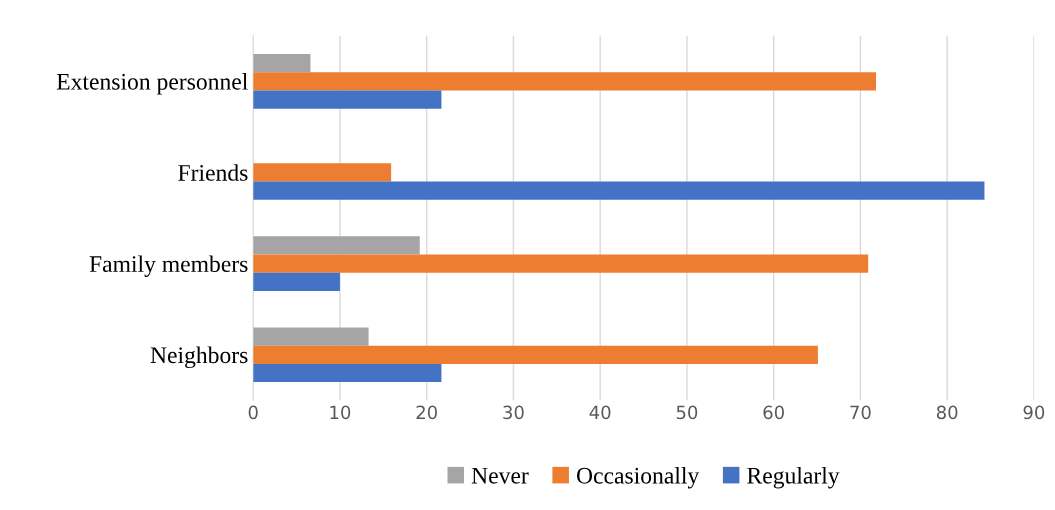  Describe the element at coordinates (152, 84) in the screenshot. I see `y-tick-label: Extension personnel` at that location.